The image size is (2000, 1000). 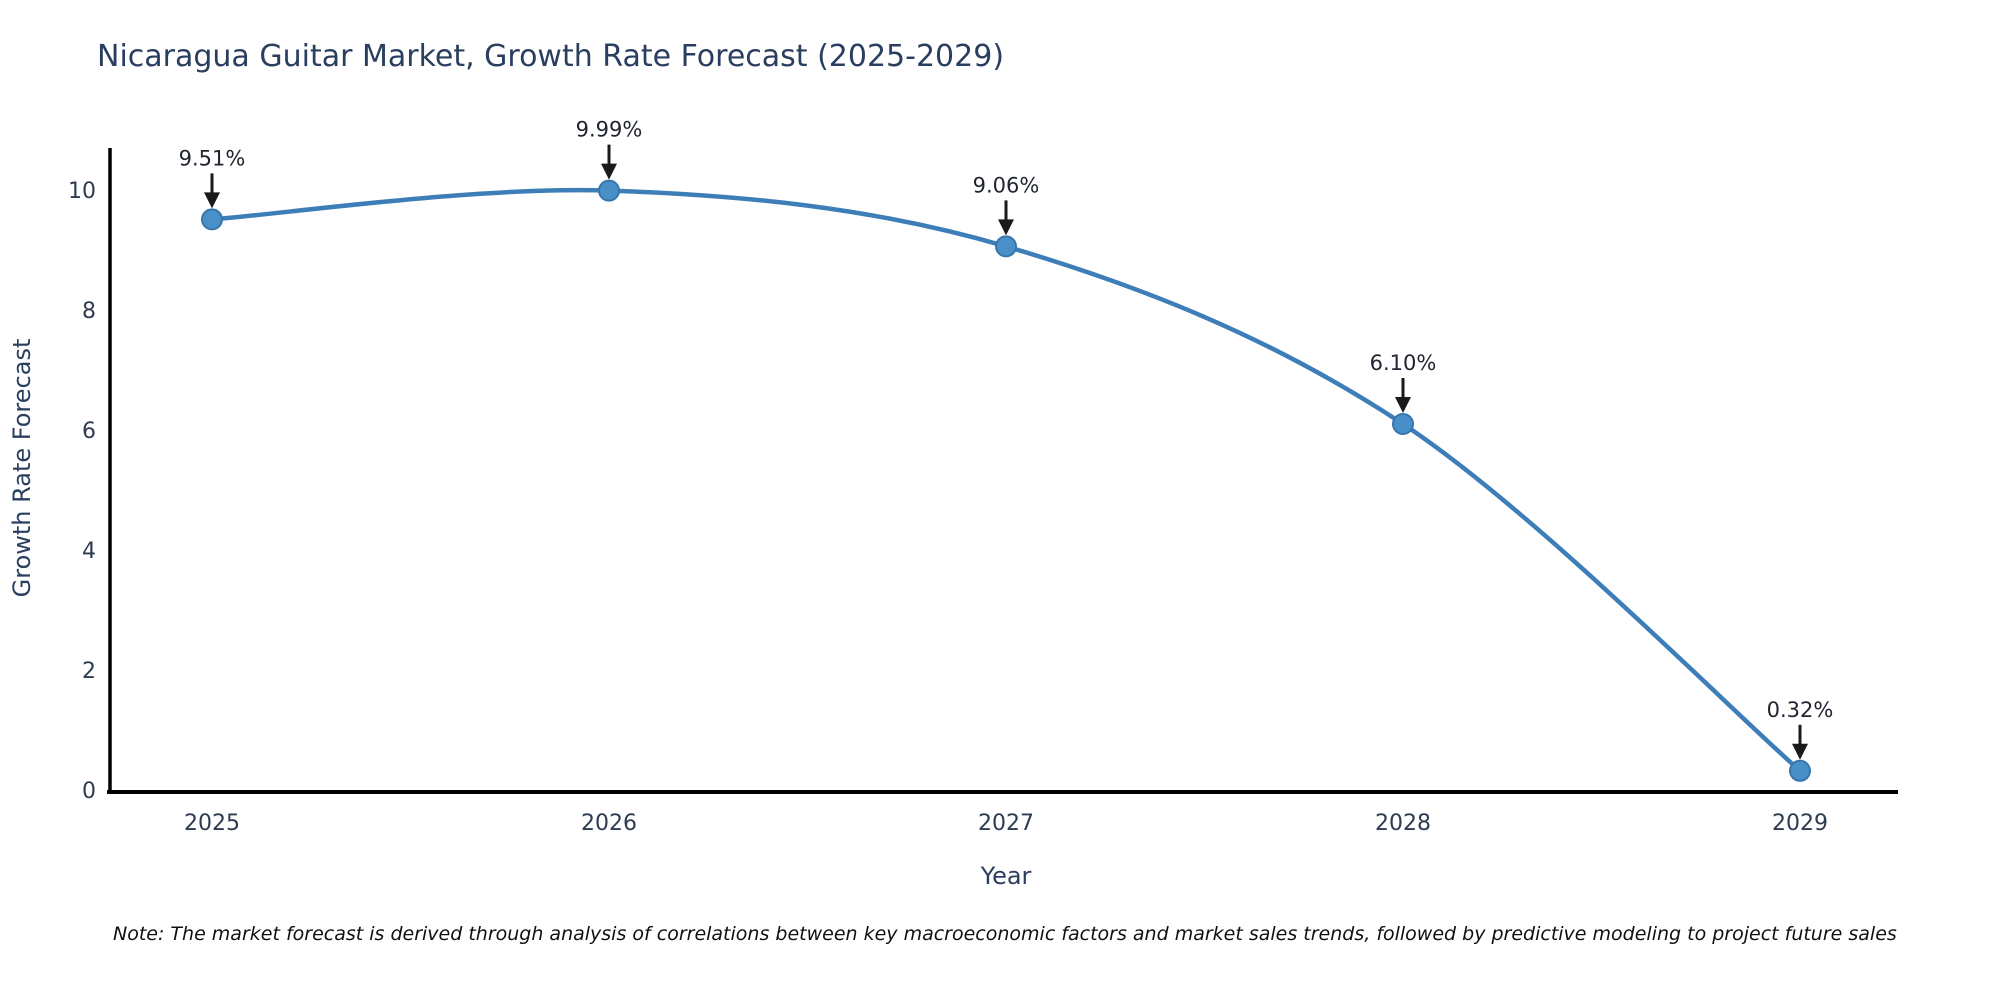 What do you see at coordinates (1403, 823) in the screenshot?
I see `x-tick-label: 2028` at bounding box center [1403, 823].